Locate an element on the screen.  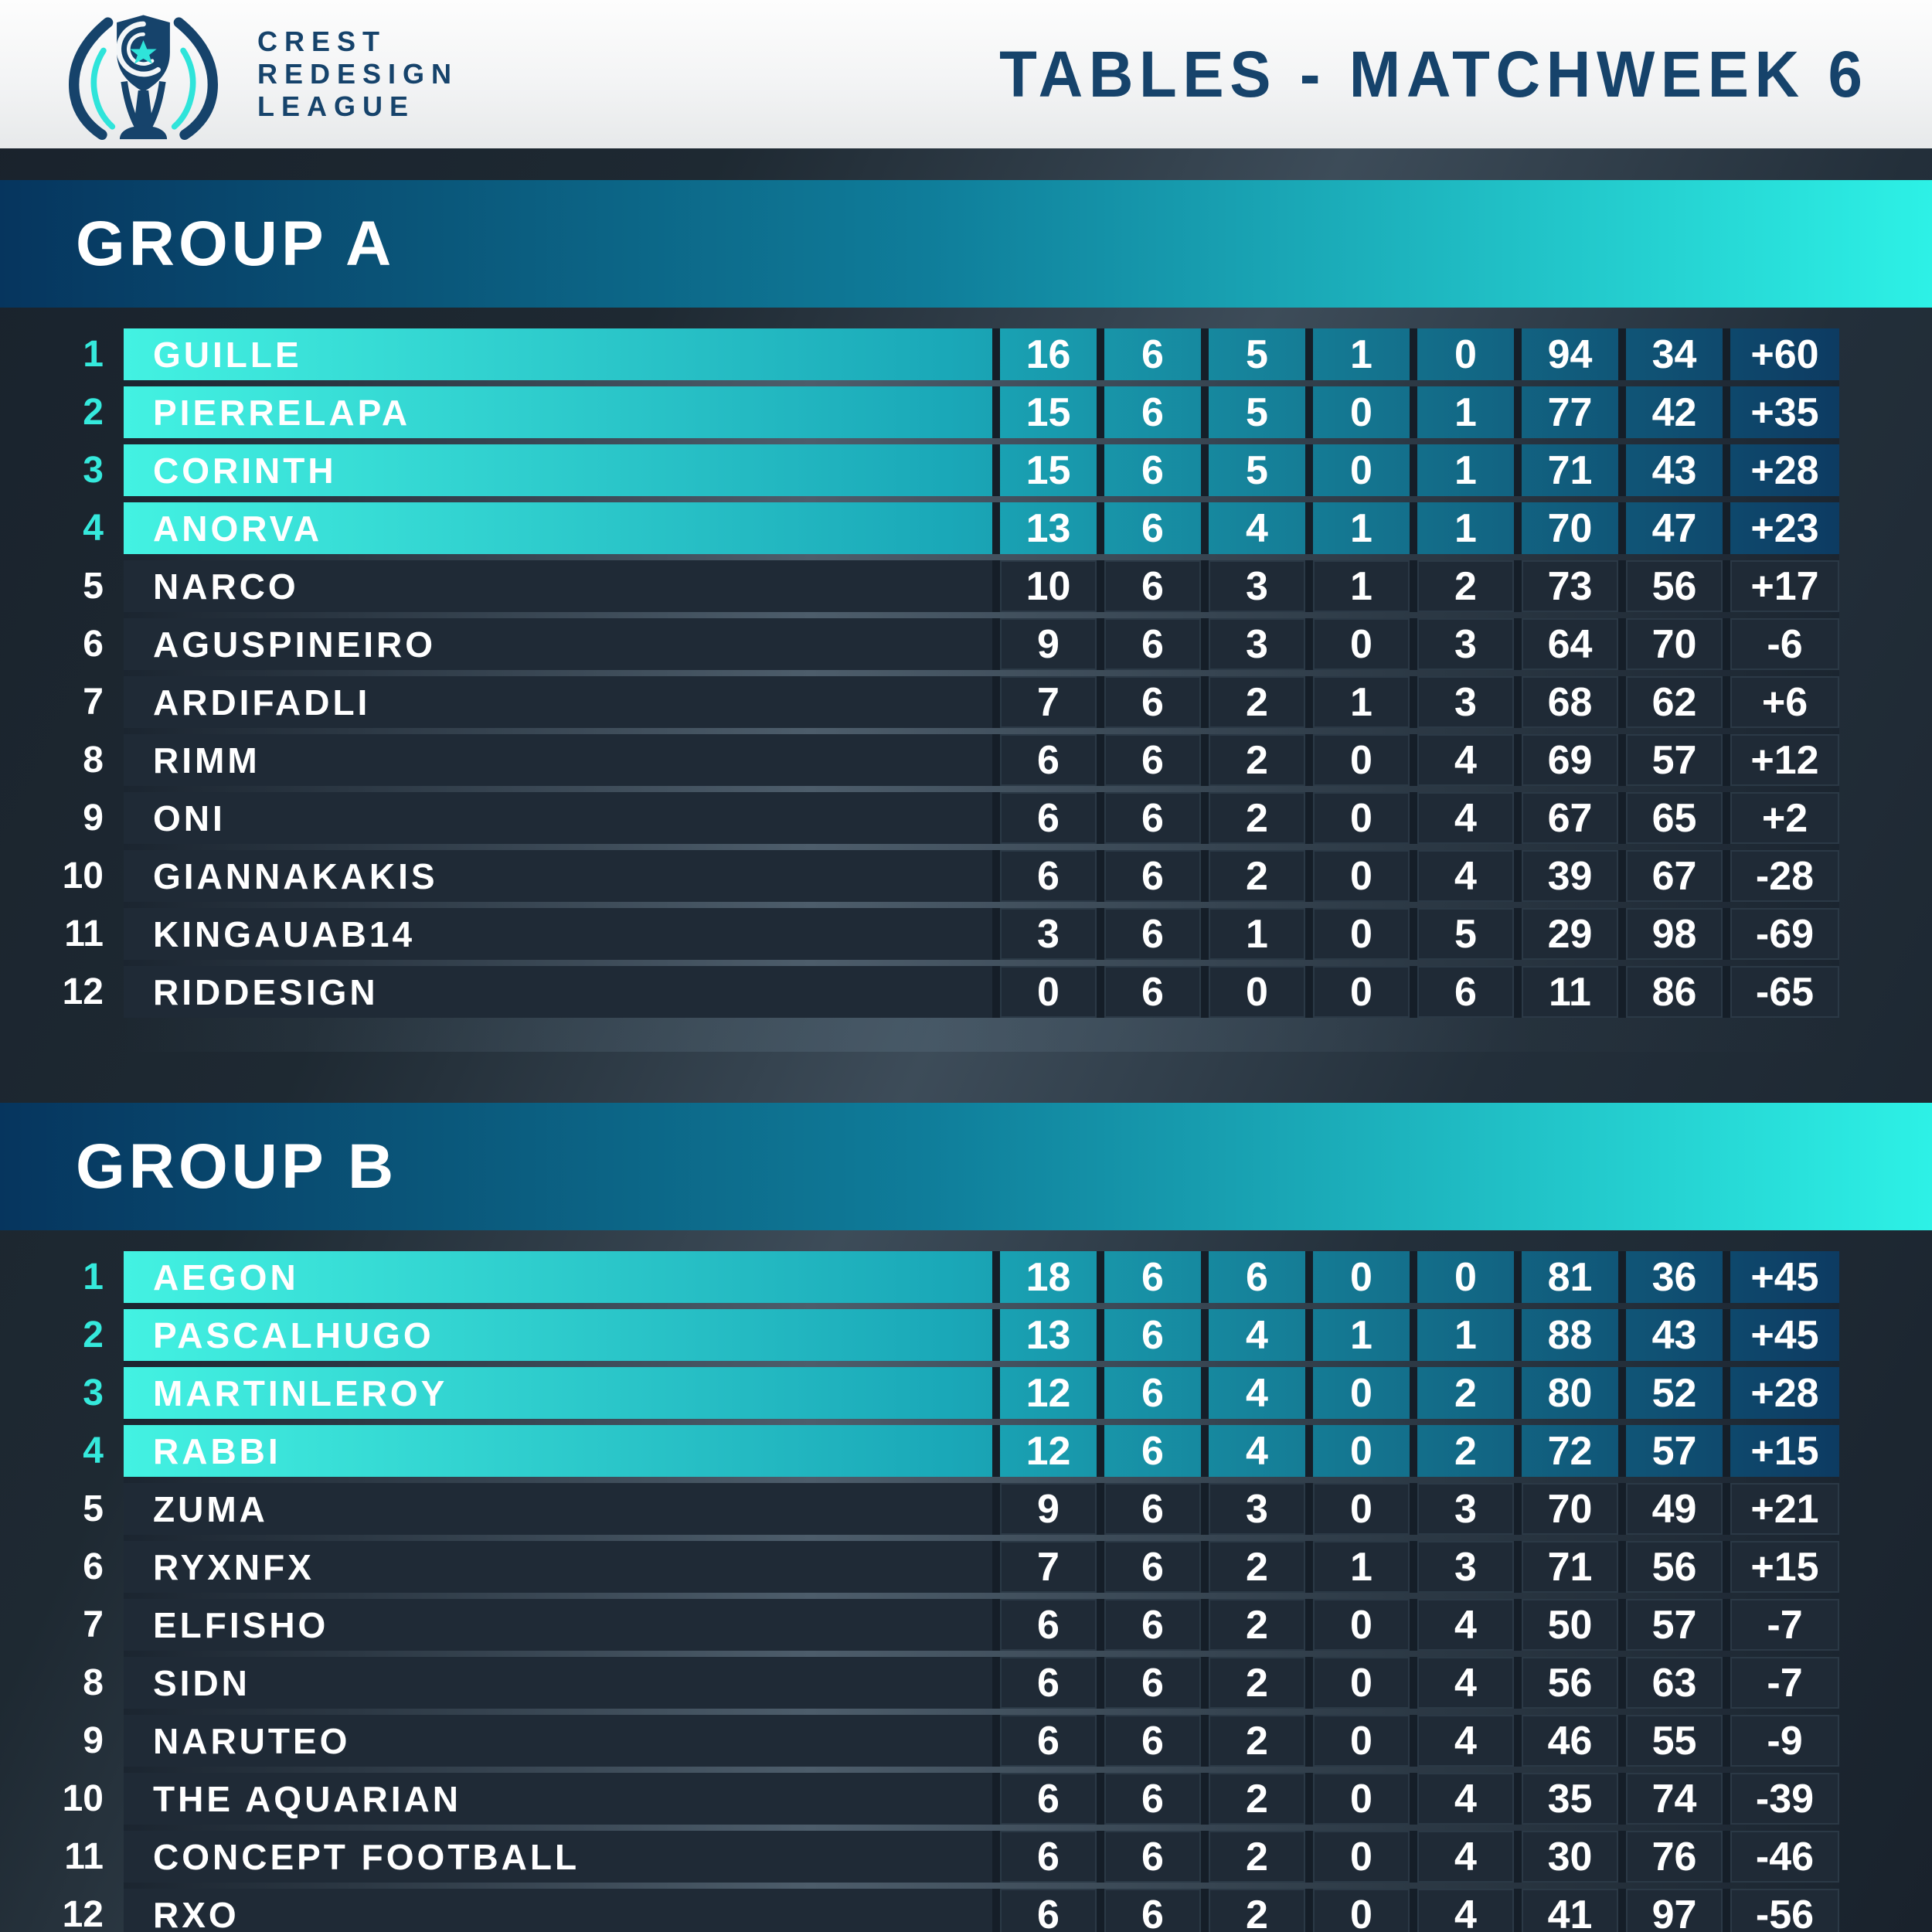
rank-cell: 10 is located at coordinates (83, 1799).